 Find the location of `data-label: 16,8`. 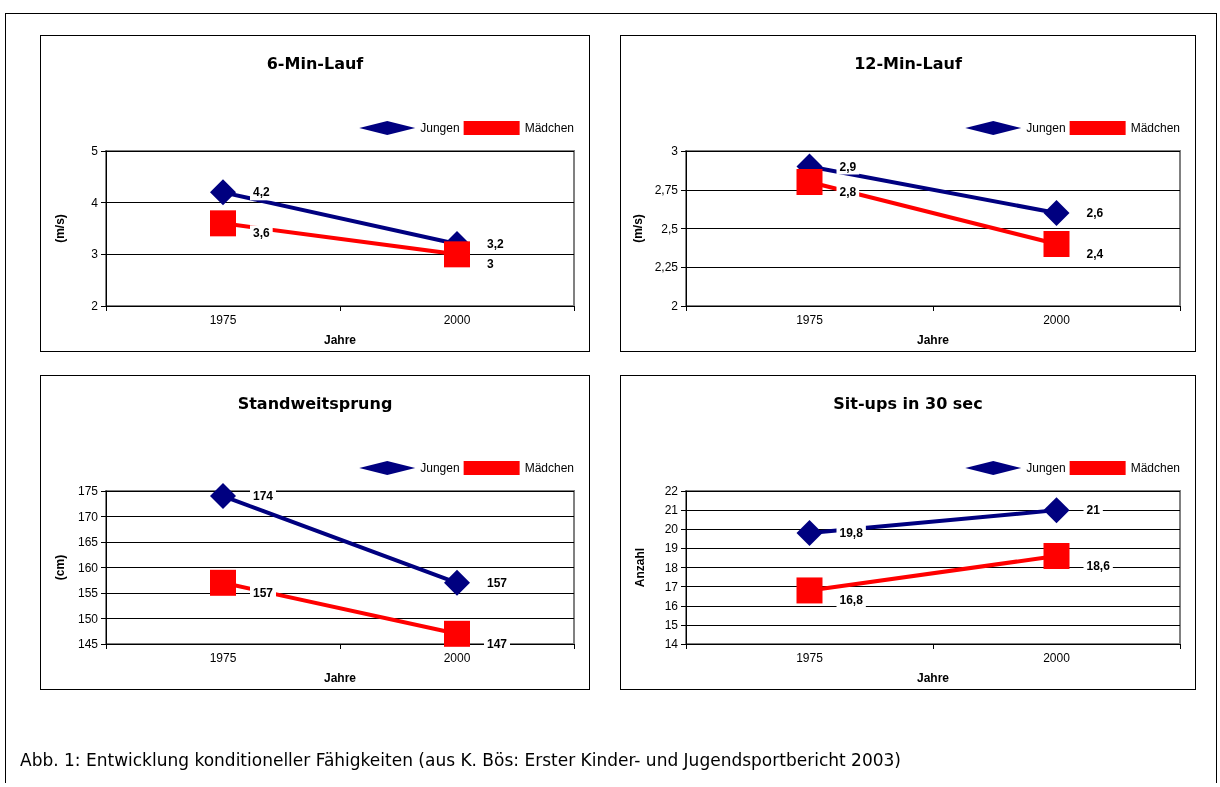

data-label: 16,8 is located at coordinates (851, 600).